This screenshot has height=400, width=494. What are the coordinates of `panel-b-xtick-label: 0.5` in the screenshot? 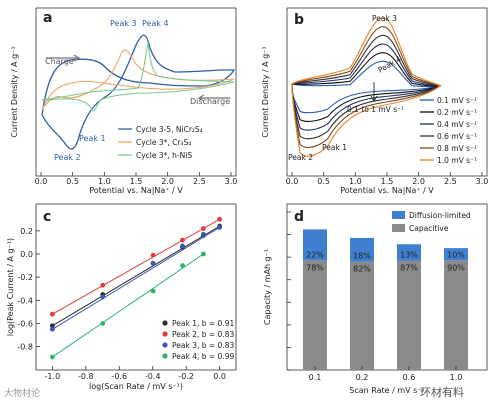 It's located at (323, 181).